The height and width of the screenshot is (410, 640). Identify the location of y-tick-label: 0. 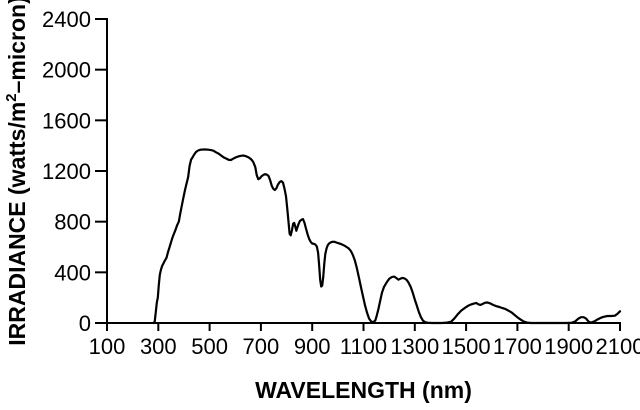
(85, 323).